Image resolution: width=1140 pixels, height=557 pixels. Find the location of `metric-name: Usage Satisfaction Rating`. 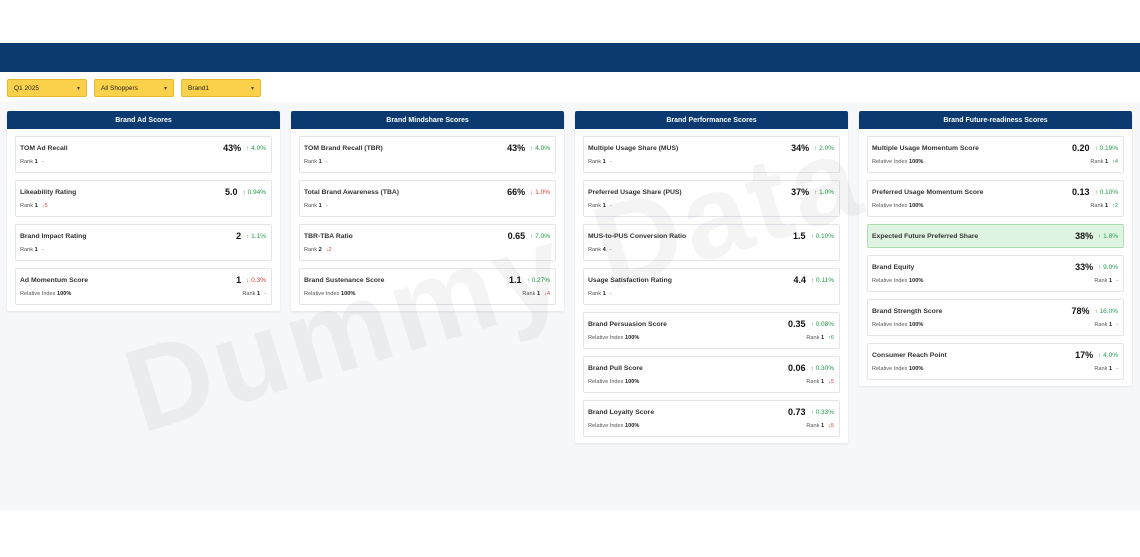

metric-name: Usage Satisfaction Rating is located at coordinates (630, 280).